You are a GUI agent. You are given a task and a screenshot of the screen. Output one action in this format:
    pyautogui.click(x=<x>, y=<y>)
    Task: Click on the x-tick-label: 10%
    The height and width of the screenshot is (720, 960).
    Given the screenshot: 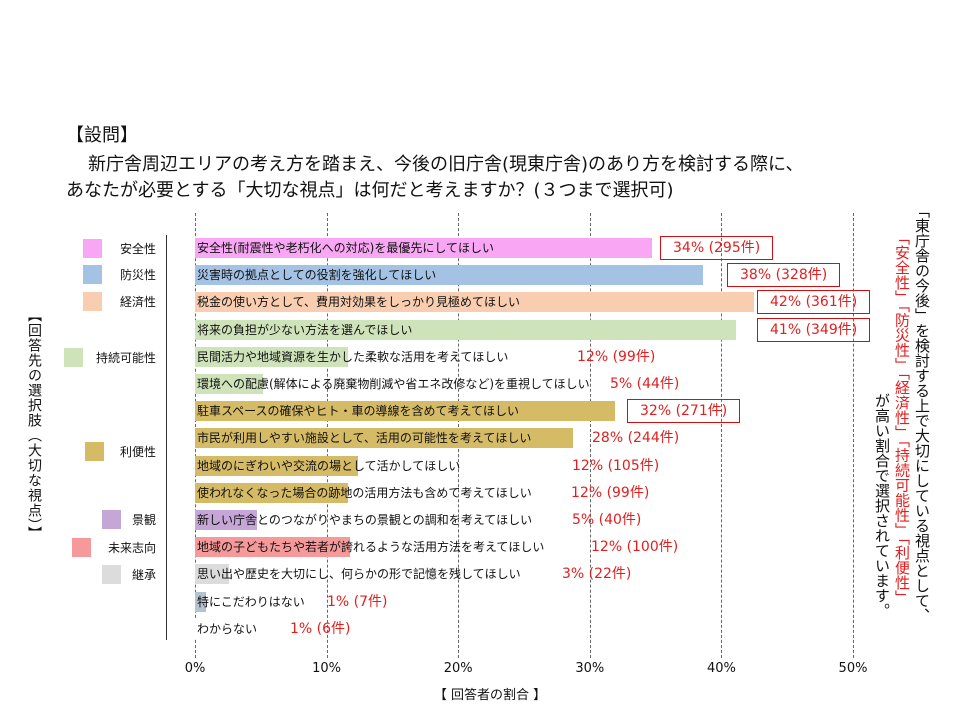 What is the action you would take?
    pyautogui.click(x=327, y=668)
    